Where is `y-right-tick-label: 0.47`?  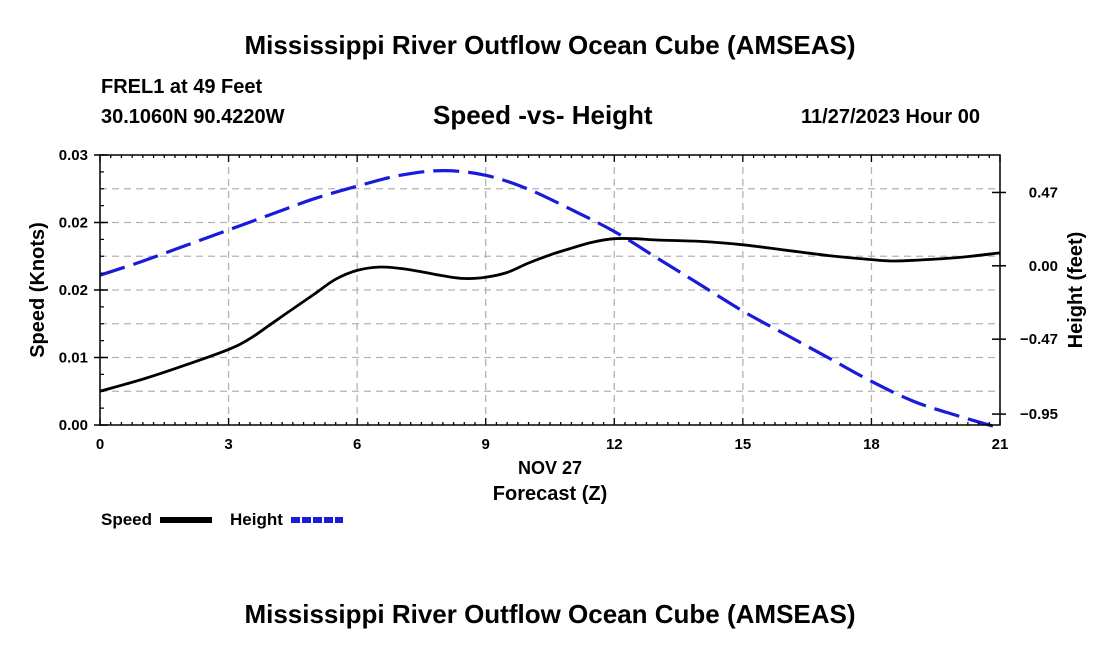 y-right-tick-label: 0.47 is located at coordinates (1043, 192).